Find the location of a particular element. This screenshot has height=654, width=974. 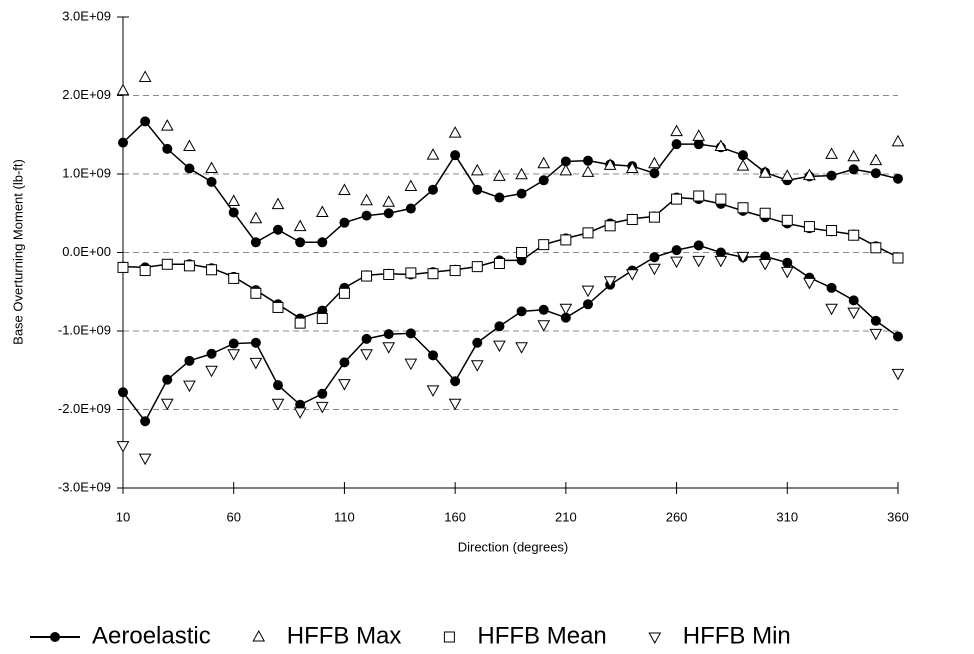

y-tick-label: 3.0E+09 is located at coordinates (86, 15).